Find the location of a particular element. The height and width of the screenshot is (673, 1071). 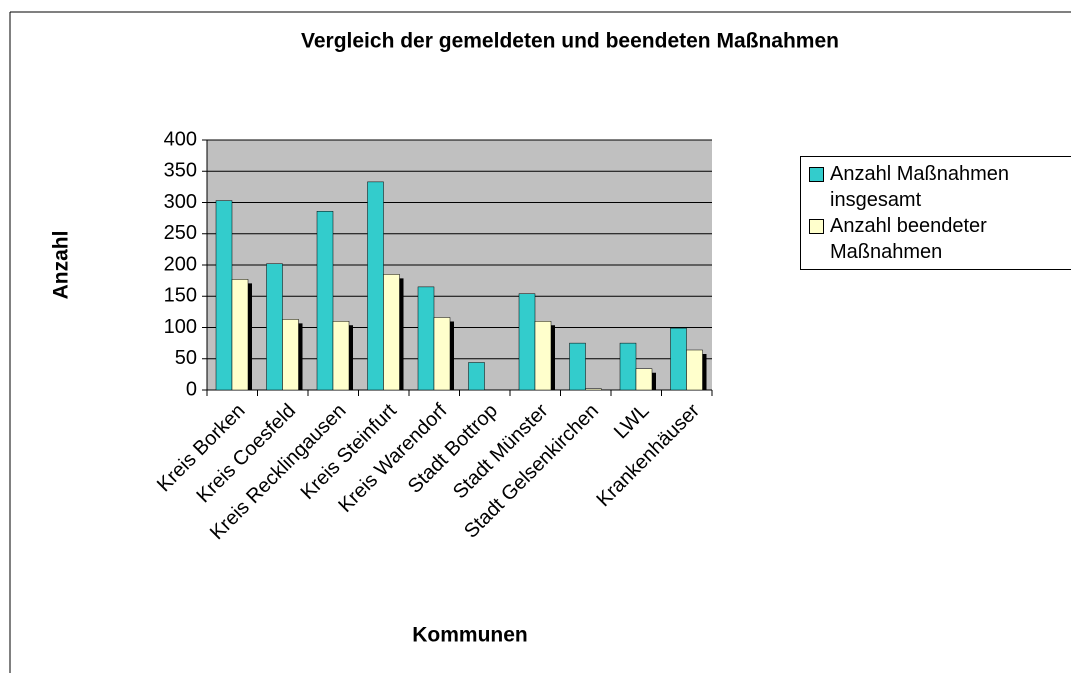

legend-item: Anzahl beendeter Maßnahmen is located at coordinates (940, 239).